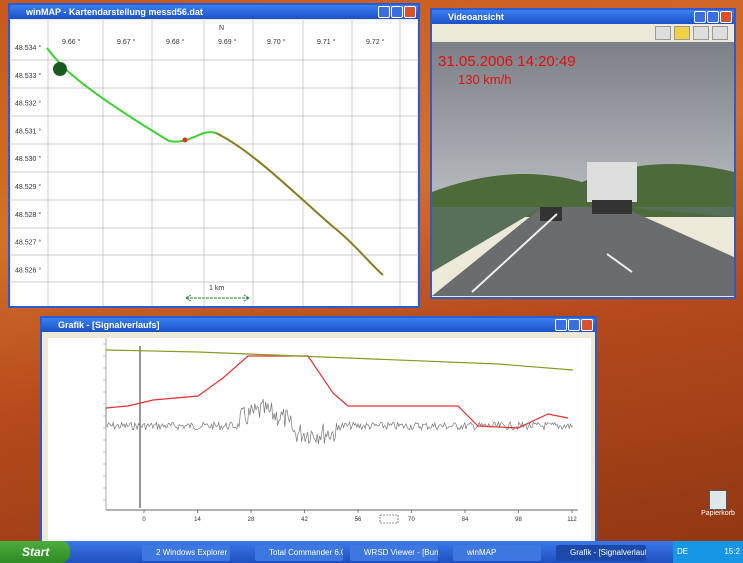  What do you see at coordinates (114, 12) in the screenshot?
I see `window-title: winMAP - Kartendarstellung messd56.dat` at bounding box center [114, 12].